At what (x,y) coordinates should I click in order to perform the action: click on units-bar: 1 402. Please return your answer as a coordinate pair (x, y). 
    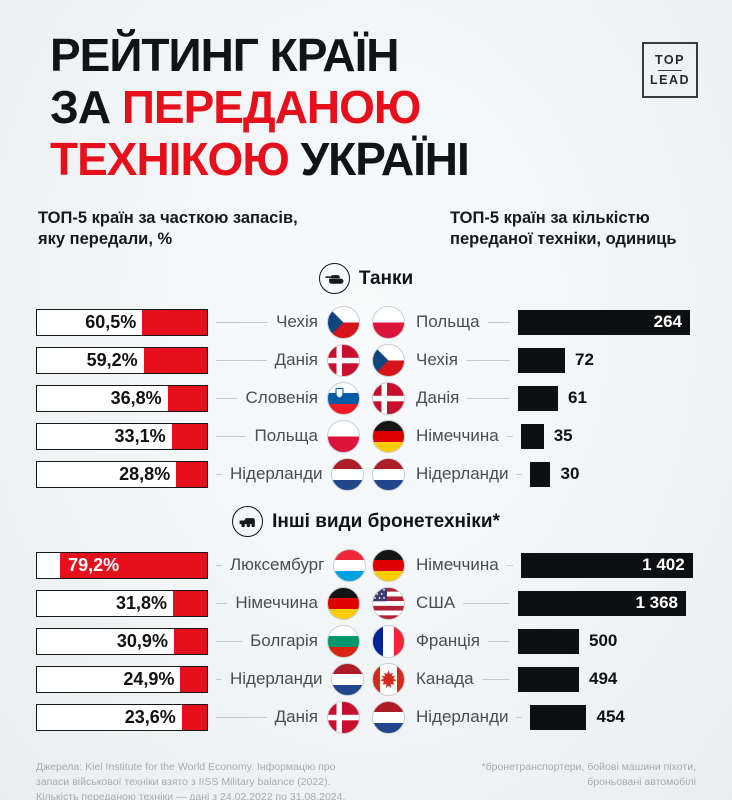
    Looking at the image, I should click on (606, 565).